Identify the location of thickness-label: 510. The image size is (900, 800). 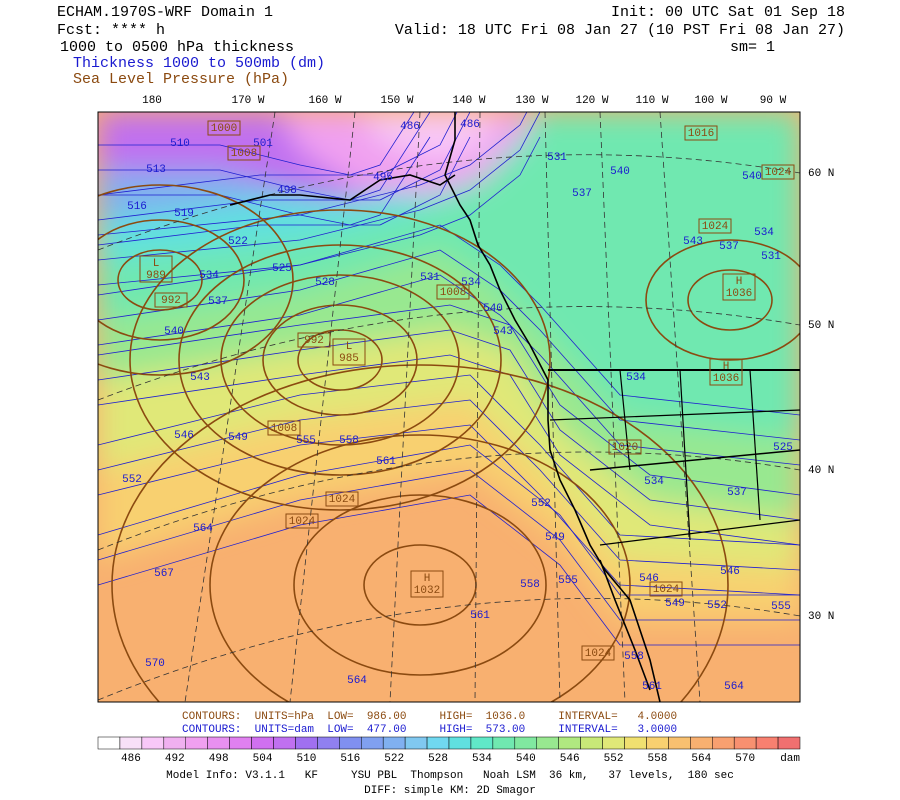
(180, 144).